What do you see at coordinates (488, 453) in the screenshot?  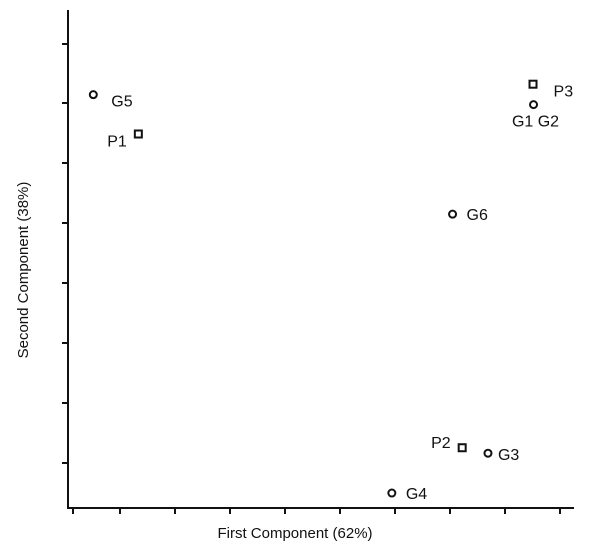 I see `data-point-g3` at bounding box center [488, 453].